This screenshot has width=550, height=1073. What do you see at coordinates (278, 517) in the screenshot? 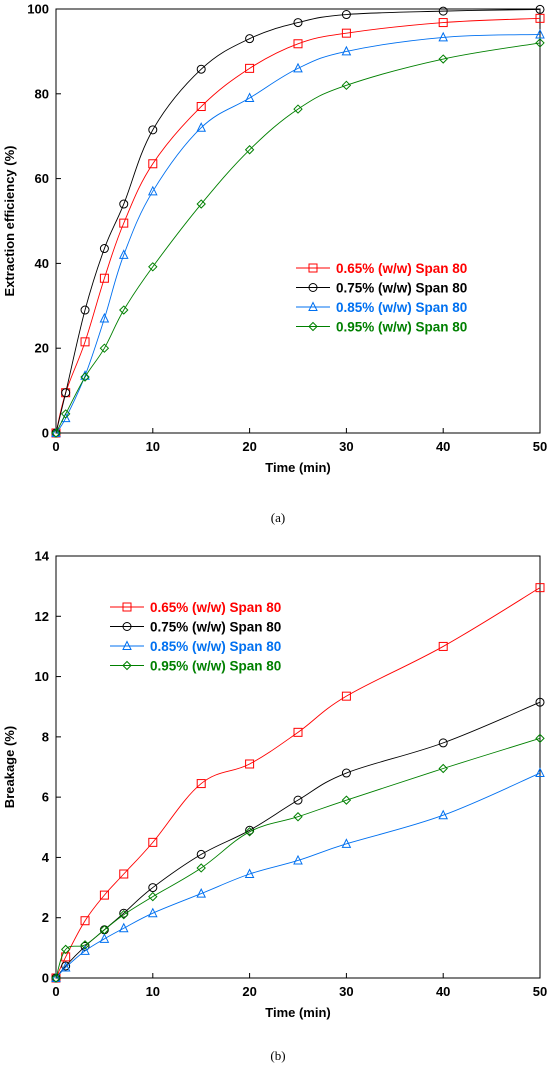
I see `panel-a-caption: (a)` at bounding box center [278, 517].